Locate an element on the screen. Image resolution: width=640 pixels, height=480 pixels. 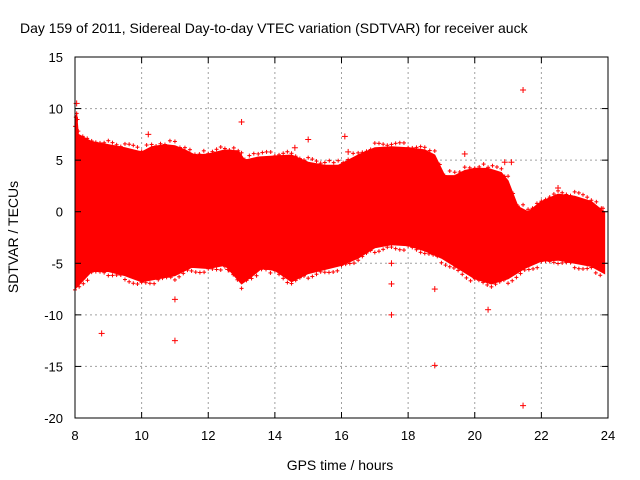
y-axis-label: SDTVAR / TECUs is located at coordinates (13, 237).